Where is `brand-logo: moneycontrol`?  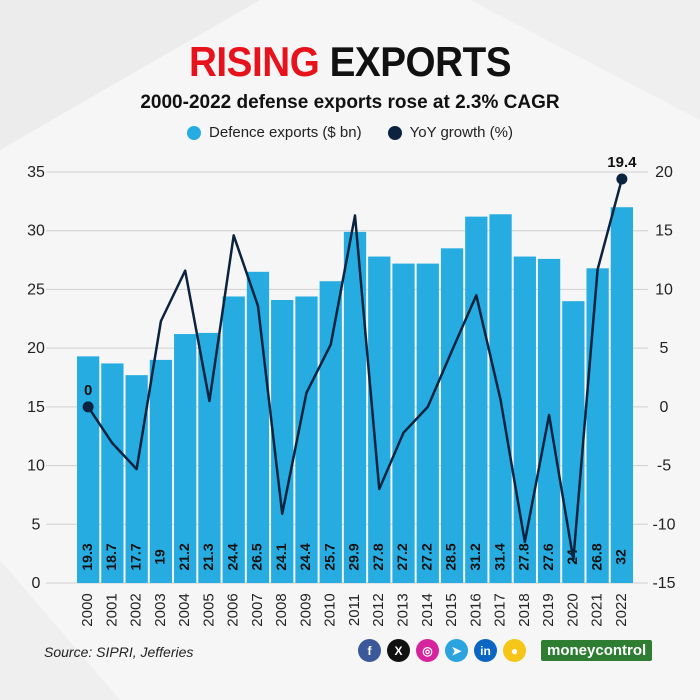
brand-logo: moneycontrol is located at coordinates (597, 650).